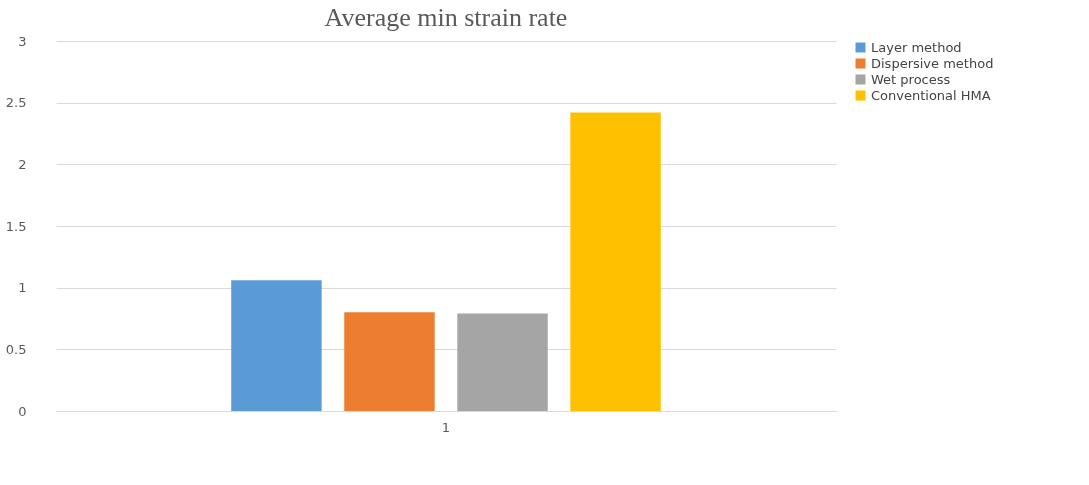  What do you see at coordinates (22, 41) in the screenshot?
I see `y-tick-label: 3` at bounding box center [22, 41].